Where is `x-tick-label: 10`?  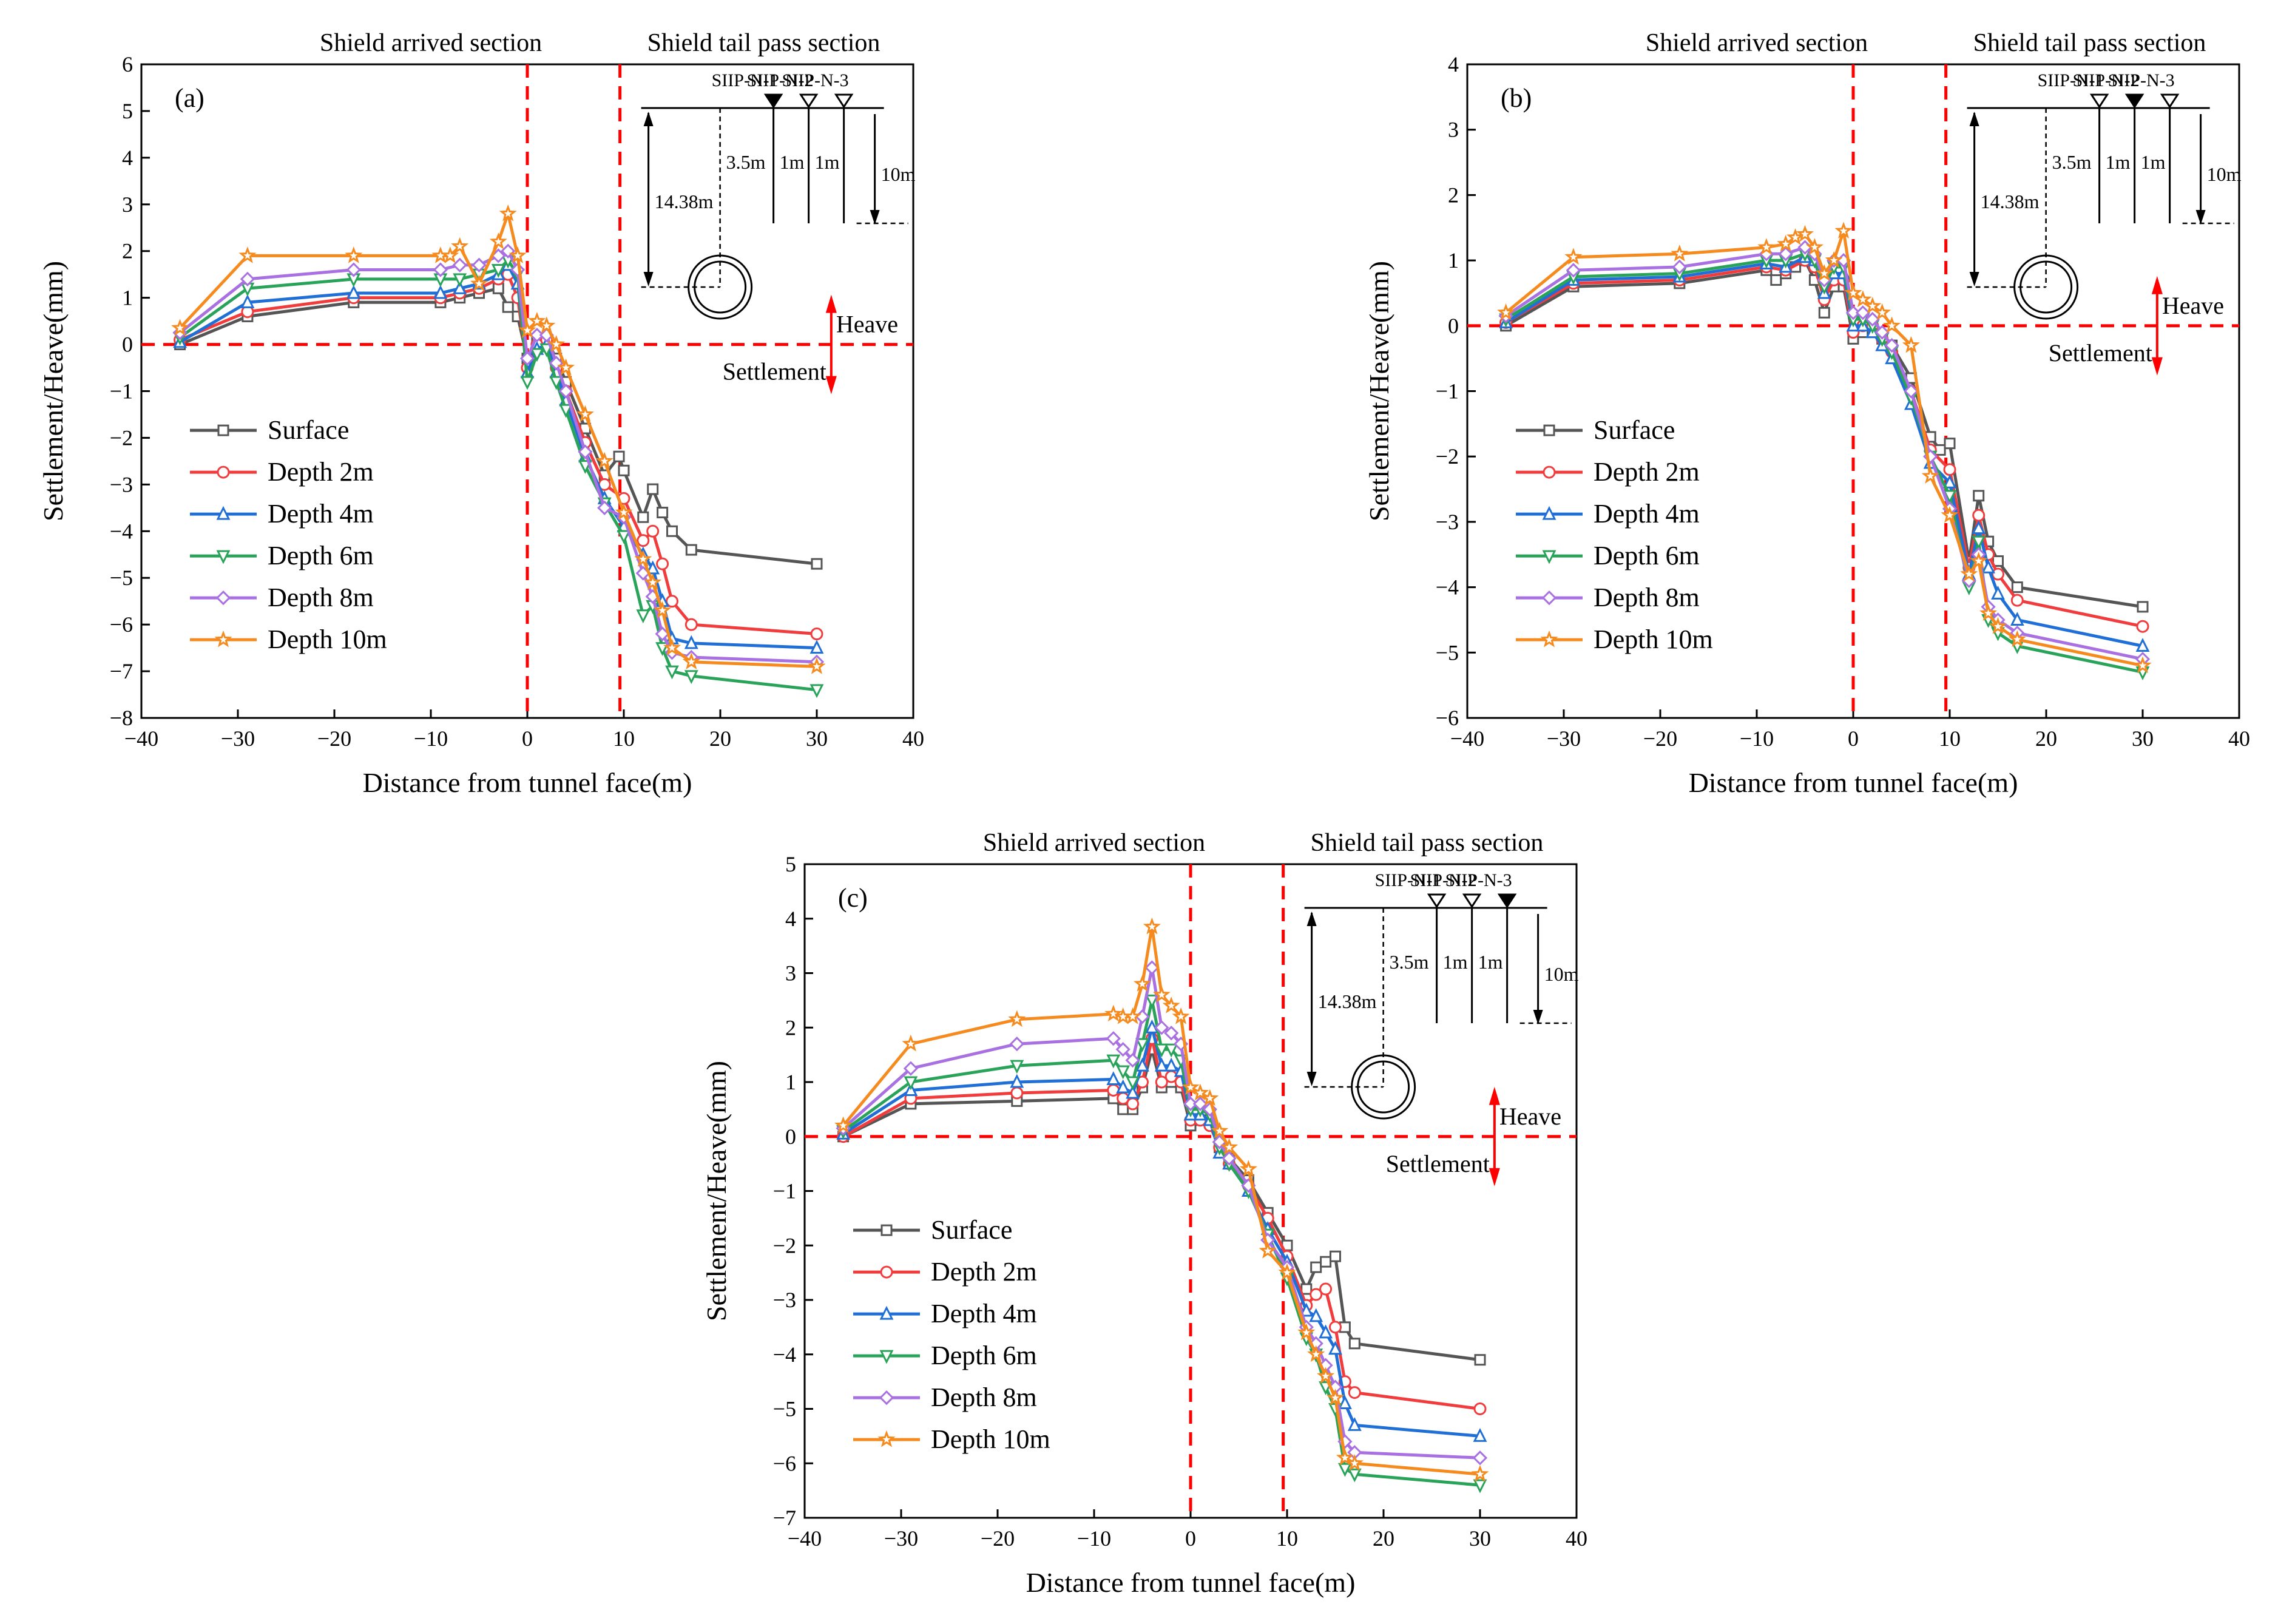
x-tick-label: 10 is located at coordinates (1287, 1539).